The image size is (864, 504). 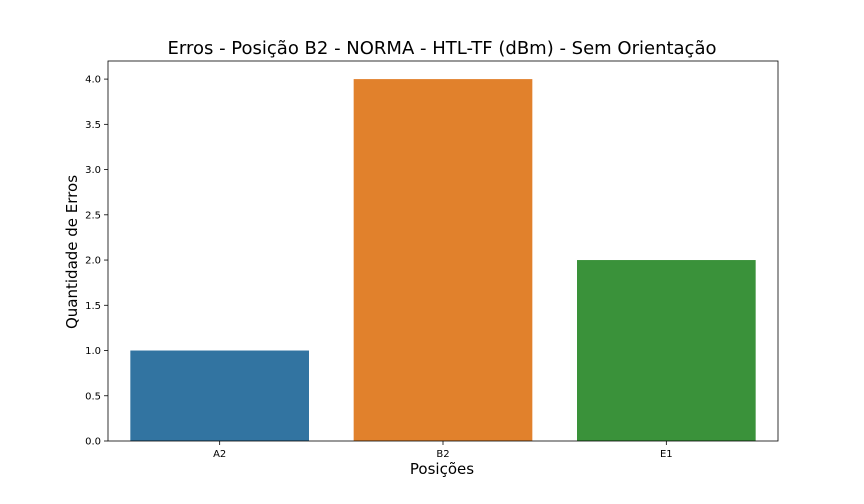 What do you see at coordinates (93, 351) in the screenshot?
I see `y-tick-label: 1.0` at bounding box center [93, 351].